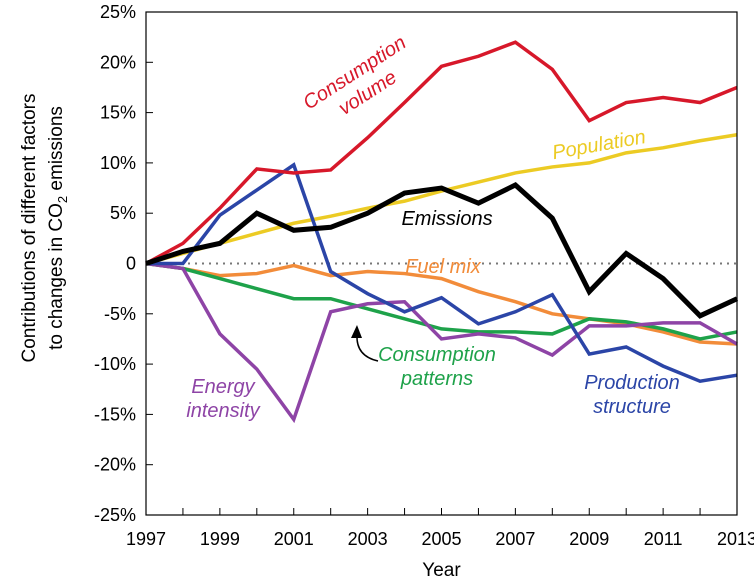 The height and width of the screenshot is (583, 754). Describe the element at coordinates (356, 331) in the screenshot. I see `callout-arrowhead` at that location.